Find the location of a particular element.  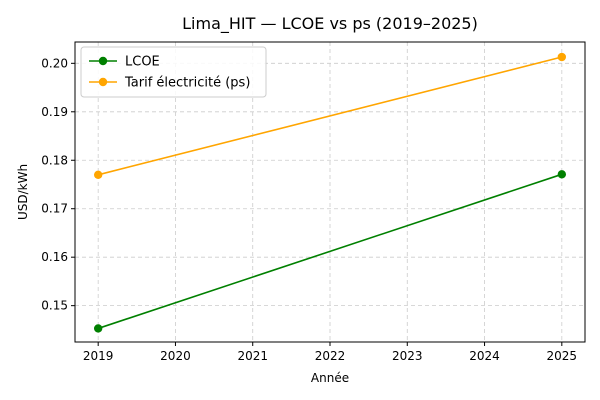

x-tick-label: 2020 is located at coordinates (175, 356).